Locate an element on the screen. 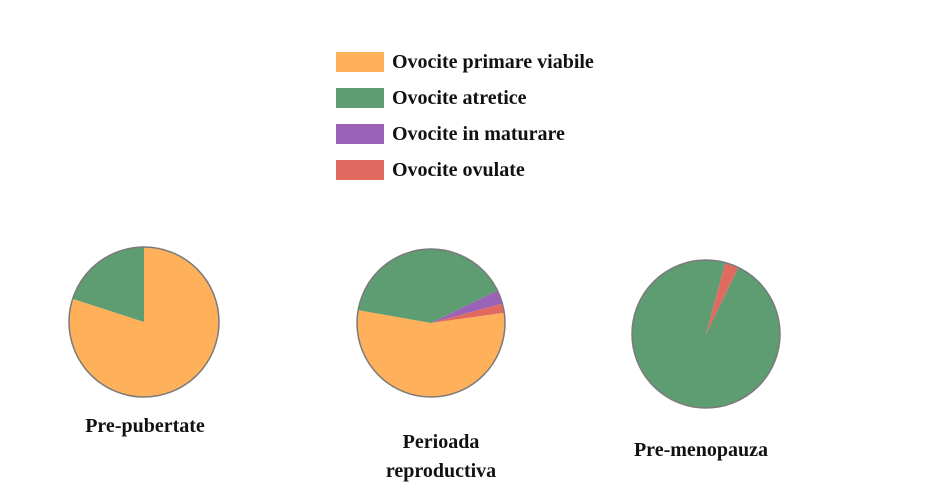  legend-label: Ovocite primare viabile is located at coordinates (493, 61).